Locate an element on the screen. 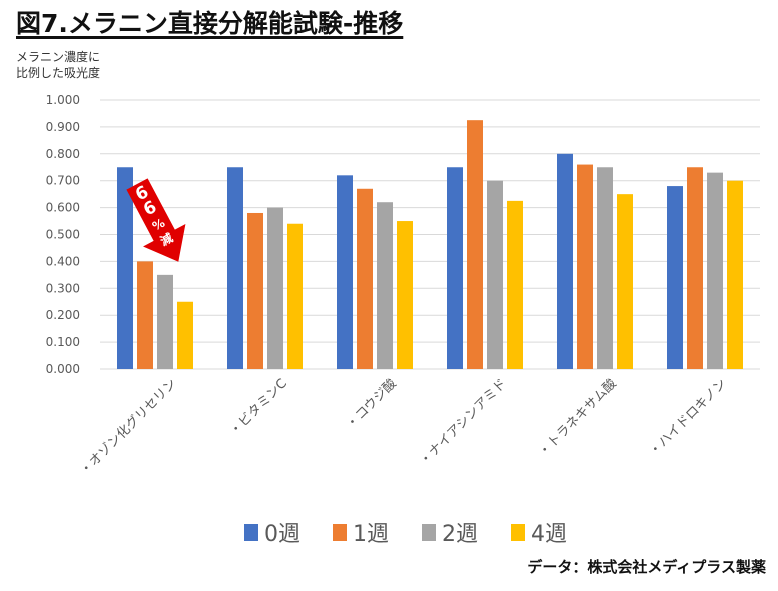 The height and width of the screenshot is (591, 778). y-tick-label: 0.100 is located at coordinates (63, 342).